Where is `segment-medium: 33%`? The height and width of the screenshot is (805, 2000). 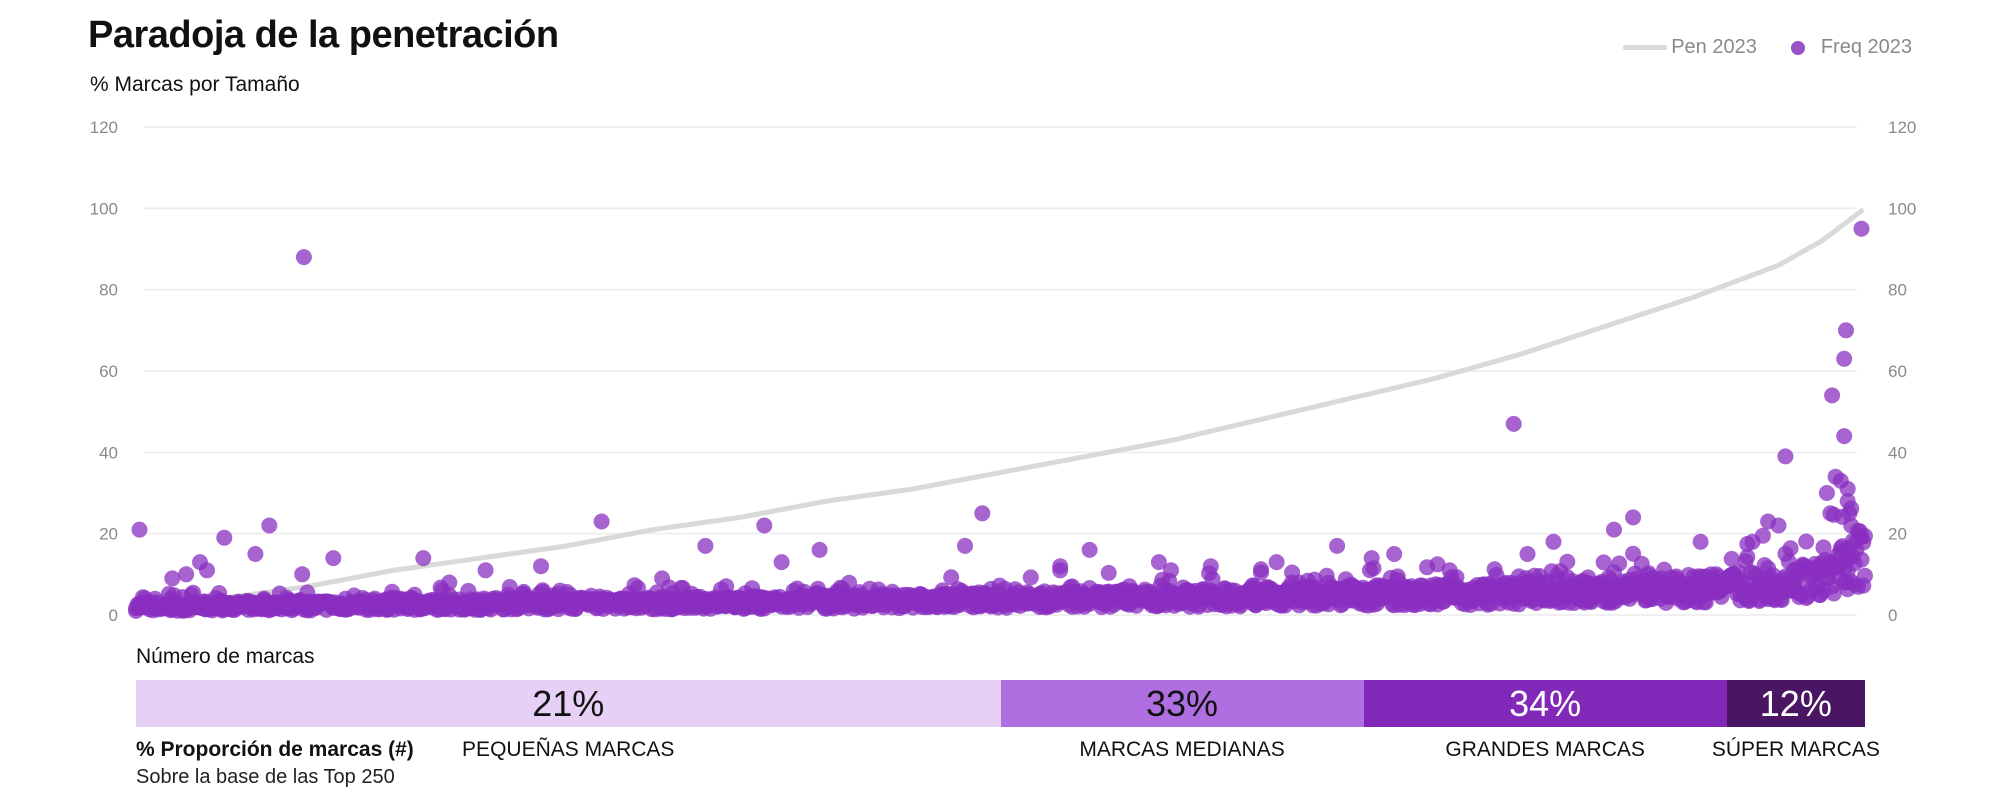
segment-medium: 33% is located at coordinates (1182, 703).